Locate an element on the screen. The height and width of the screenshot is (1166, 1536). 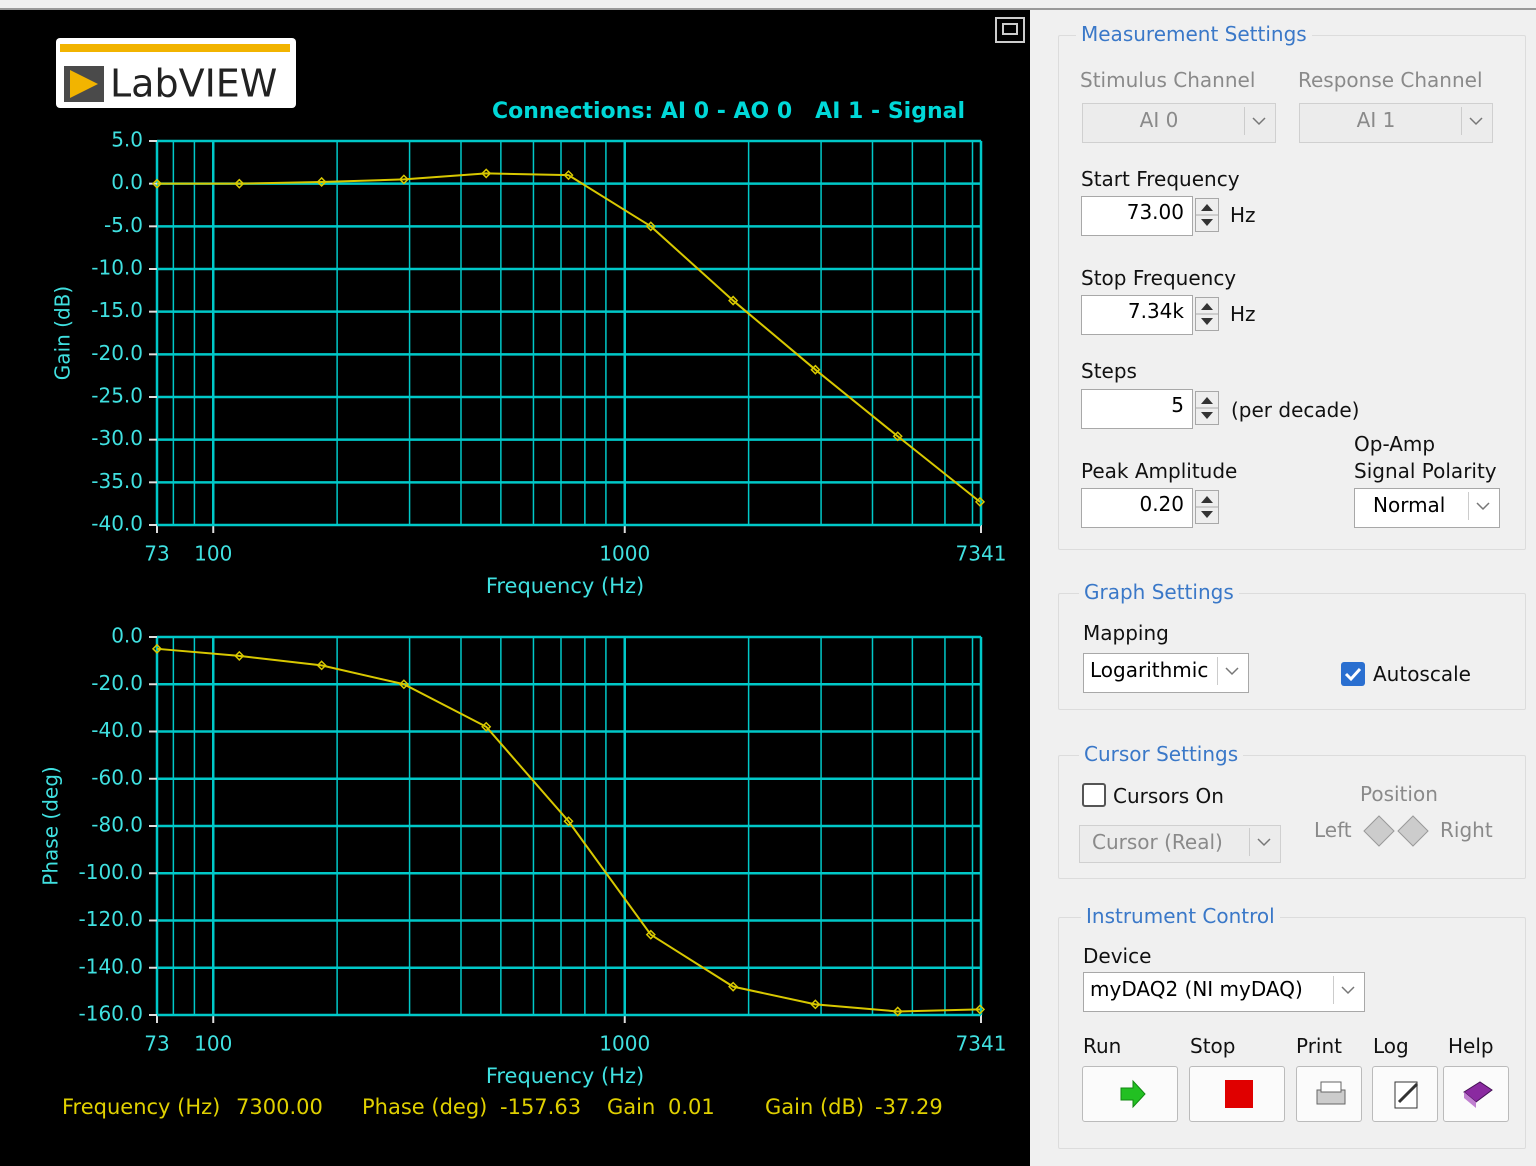
label: Op-Amp is located at coordinates (1395, 444).